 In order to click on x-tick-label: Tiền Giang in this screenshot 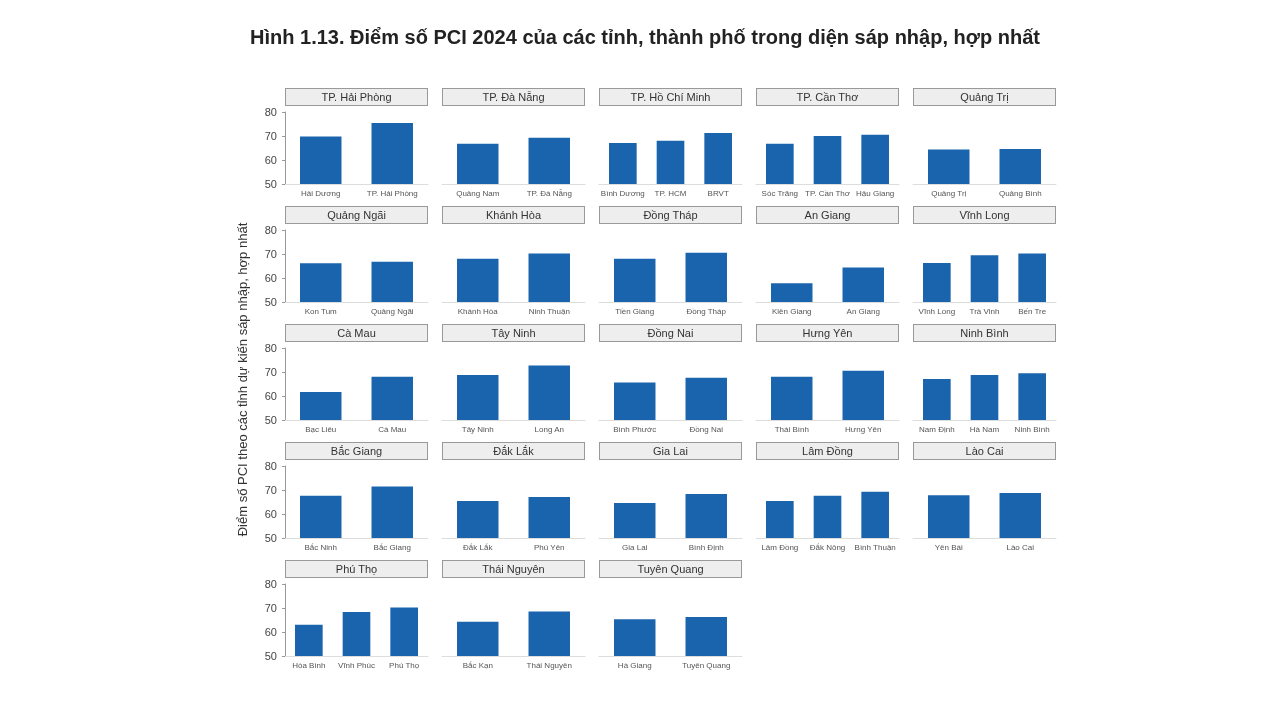, I will do `click(635, 311)`.